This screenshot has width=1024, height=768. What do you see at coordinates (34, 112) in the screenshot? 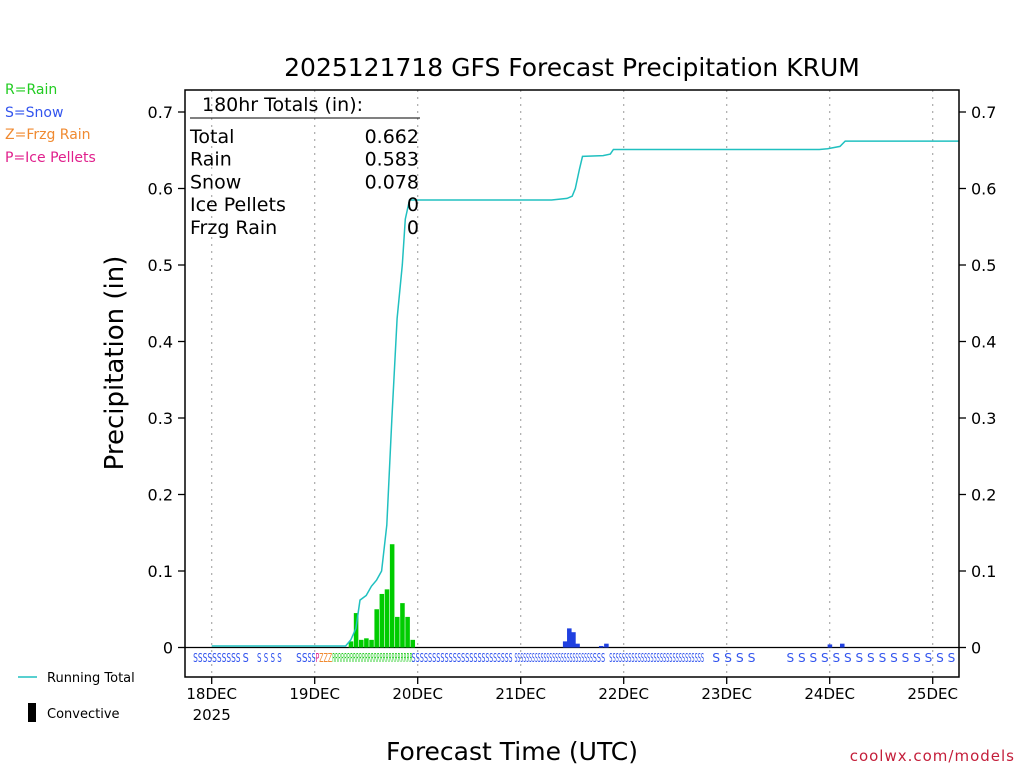
I see `ptype-legend-item: S=Snow` at bounding box center [34, 112].